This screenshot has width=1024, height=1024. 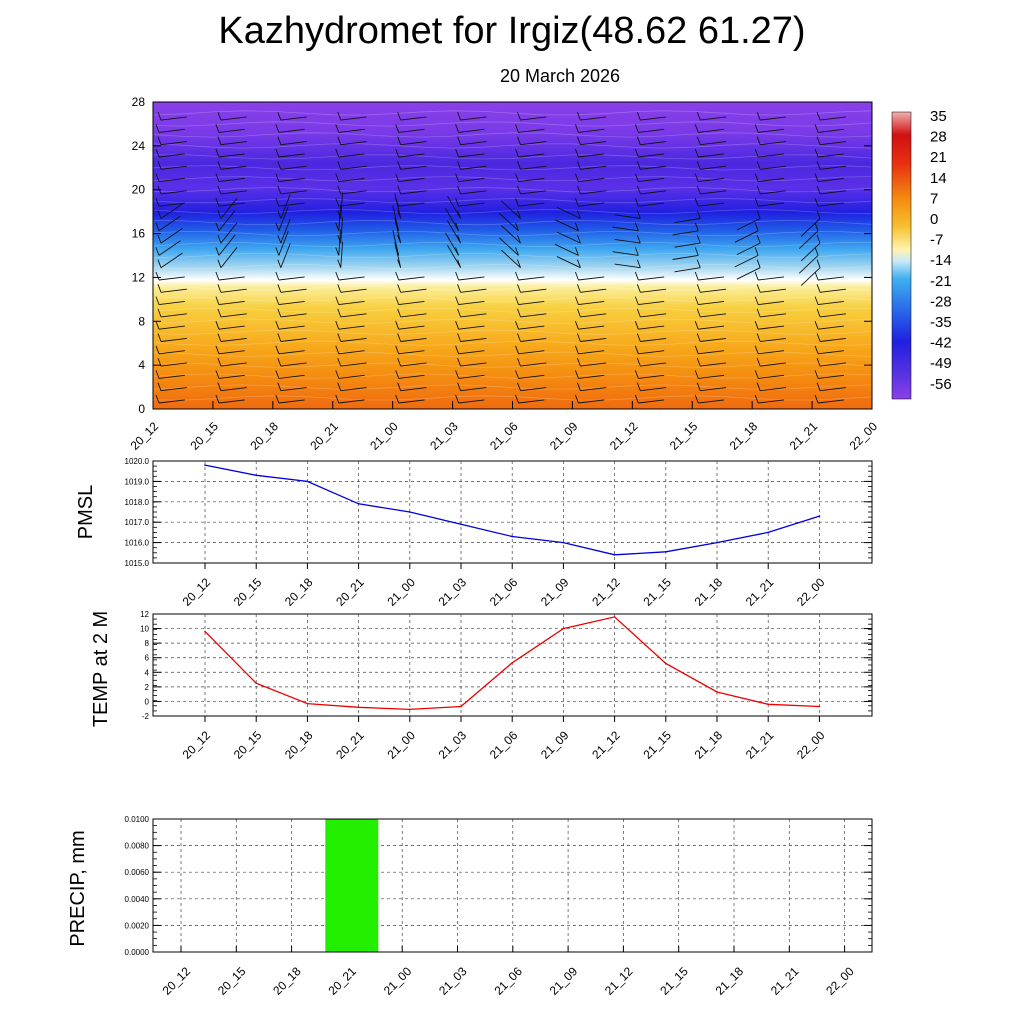 What do you see at coordinates (139, 277) in the screenshot?
I see `y-tick-label: 12` at bounding box center [139, 277].